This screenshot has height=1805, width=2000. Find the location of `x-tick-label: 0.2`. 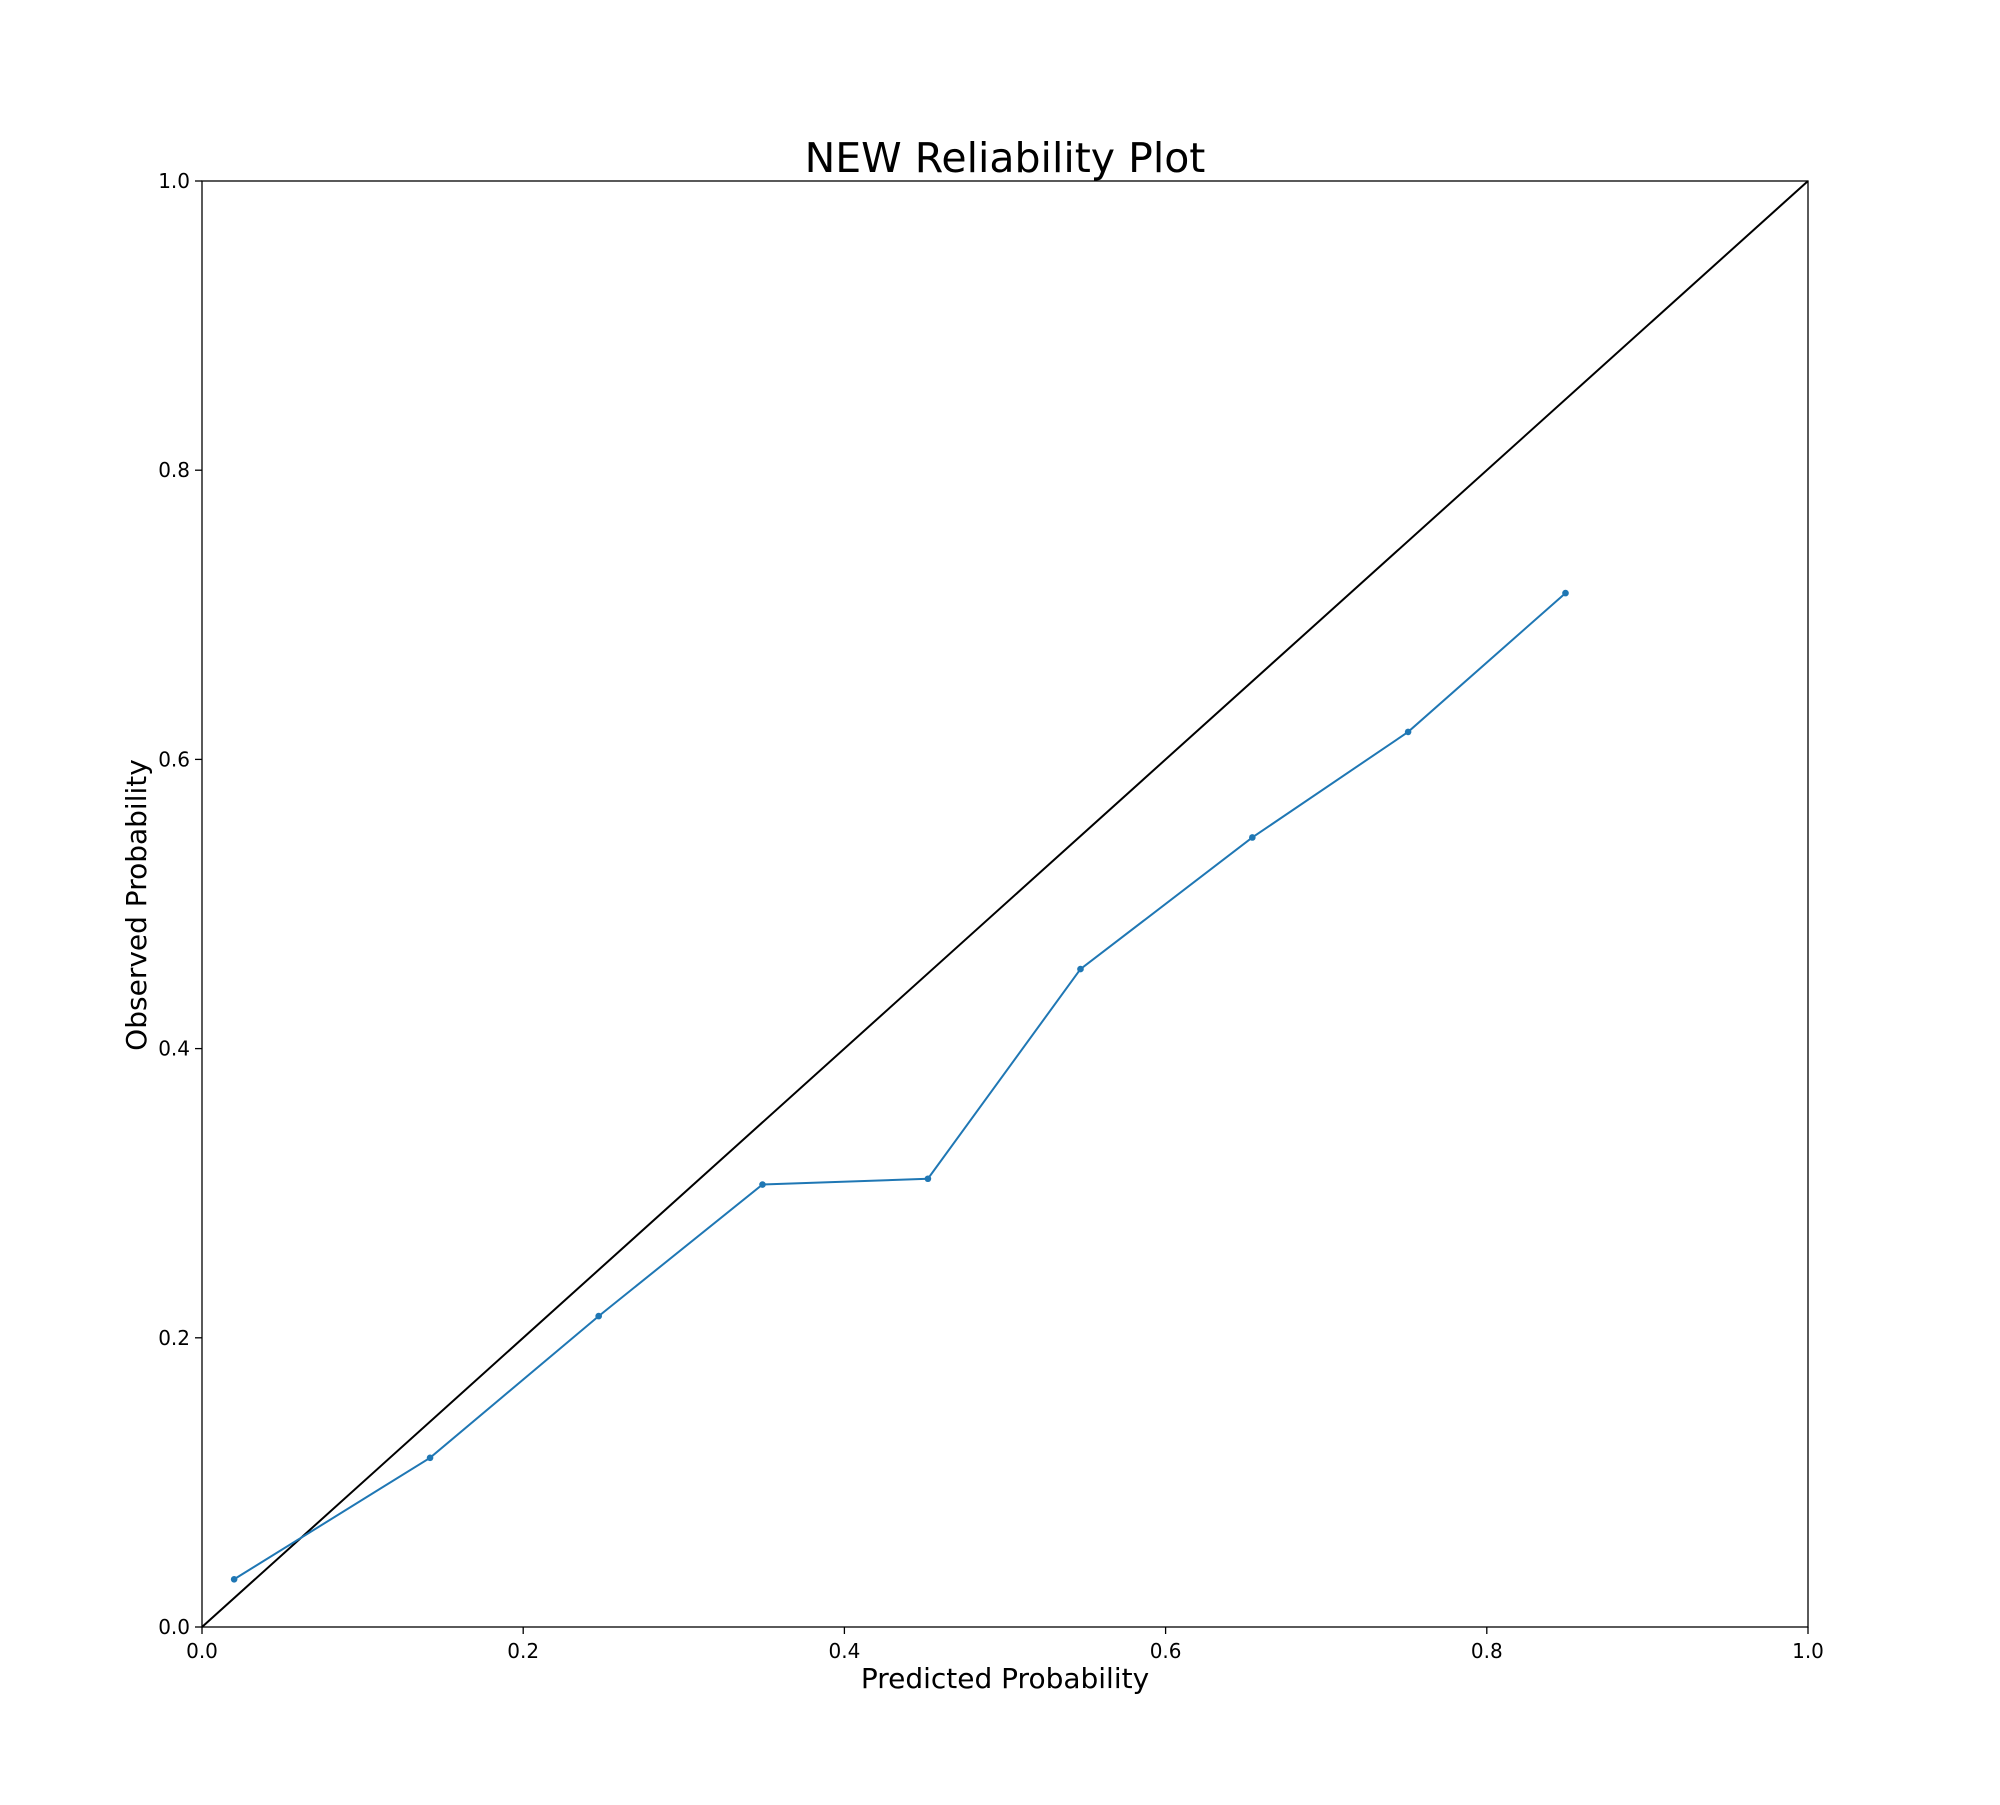

x-tick-label: 0.2 is located at coordinates (523, 1651).